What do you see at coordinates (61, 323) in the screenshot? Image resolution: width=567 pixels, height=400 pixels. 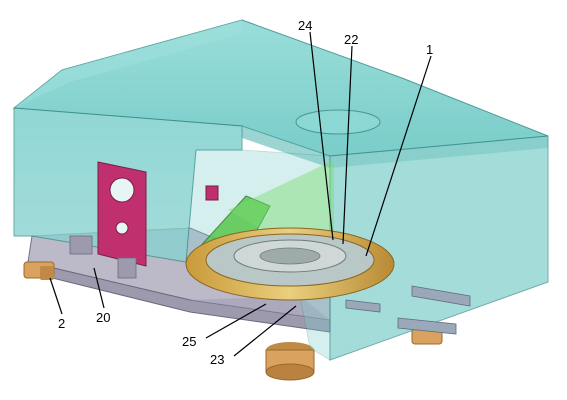 I see `callout-2: 2` at bounding box center [61, 323].